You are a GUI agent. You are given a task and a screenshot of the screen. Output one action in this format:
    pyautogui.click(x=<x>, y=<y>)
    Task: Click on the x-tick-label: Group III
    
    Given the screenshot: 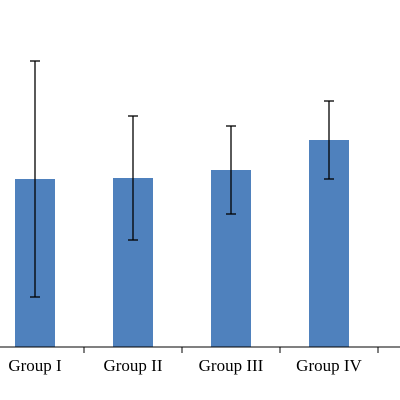 What is the action you would take?
    pyautogui.click(x=231, y=365)
    